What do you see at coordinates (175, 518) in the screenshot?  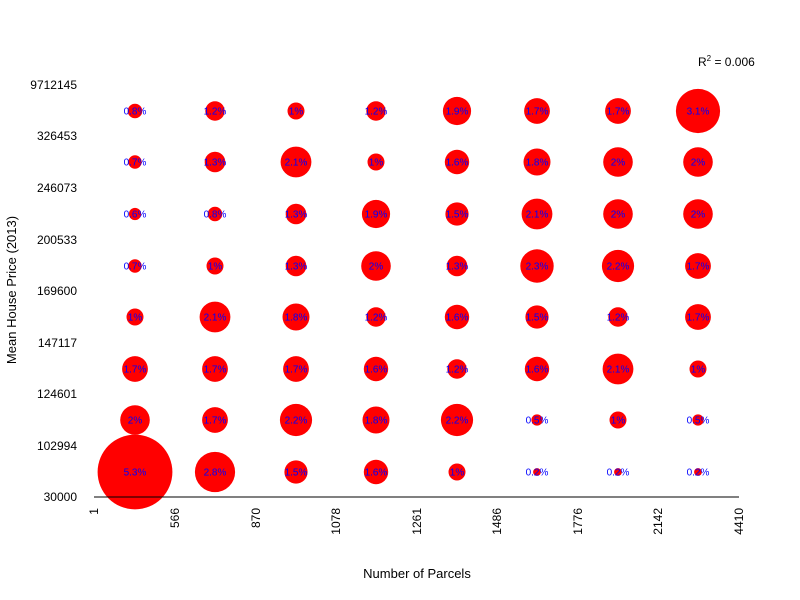 I see `x-tick-label: 566` at bounding box center [175, 518].